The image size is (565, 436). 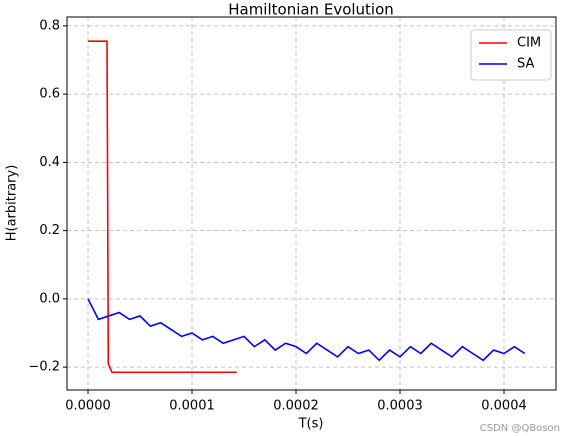 I want to click on x-tick-label: 0.0000, so click(x=88, y=406).